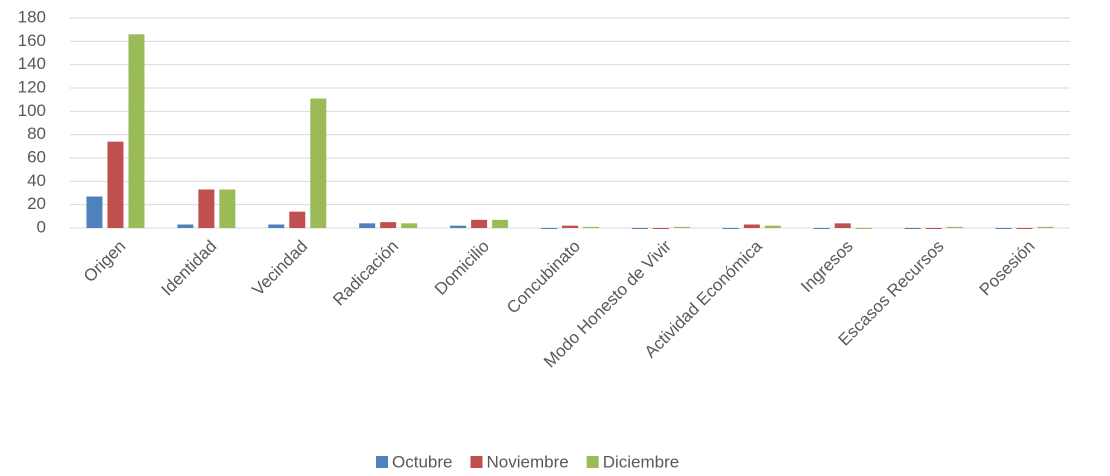 Image resolution: width=1110 pixels, height=476 pixels. I want to click on y-tick-label: 60, so click(36, 156).